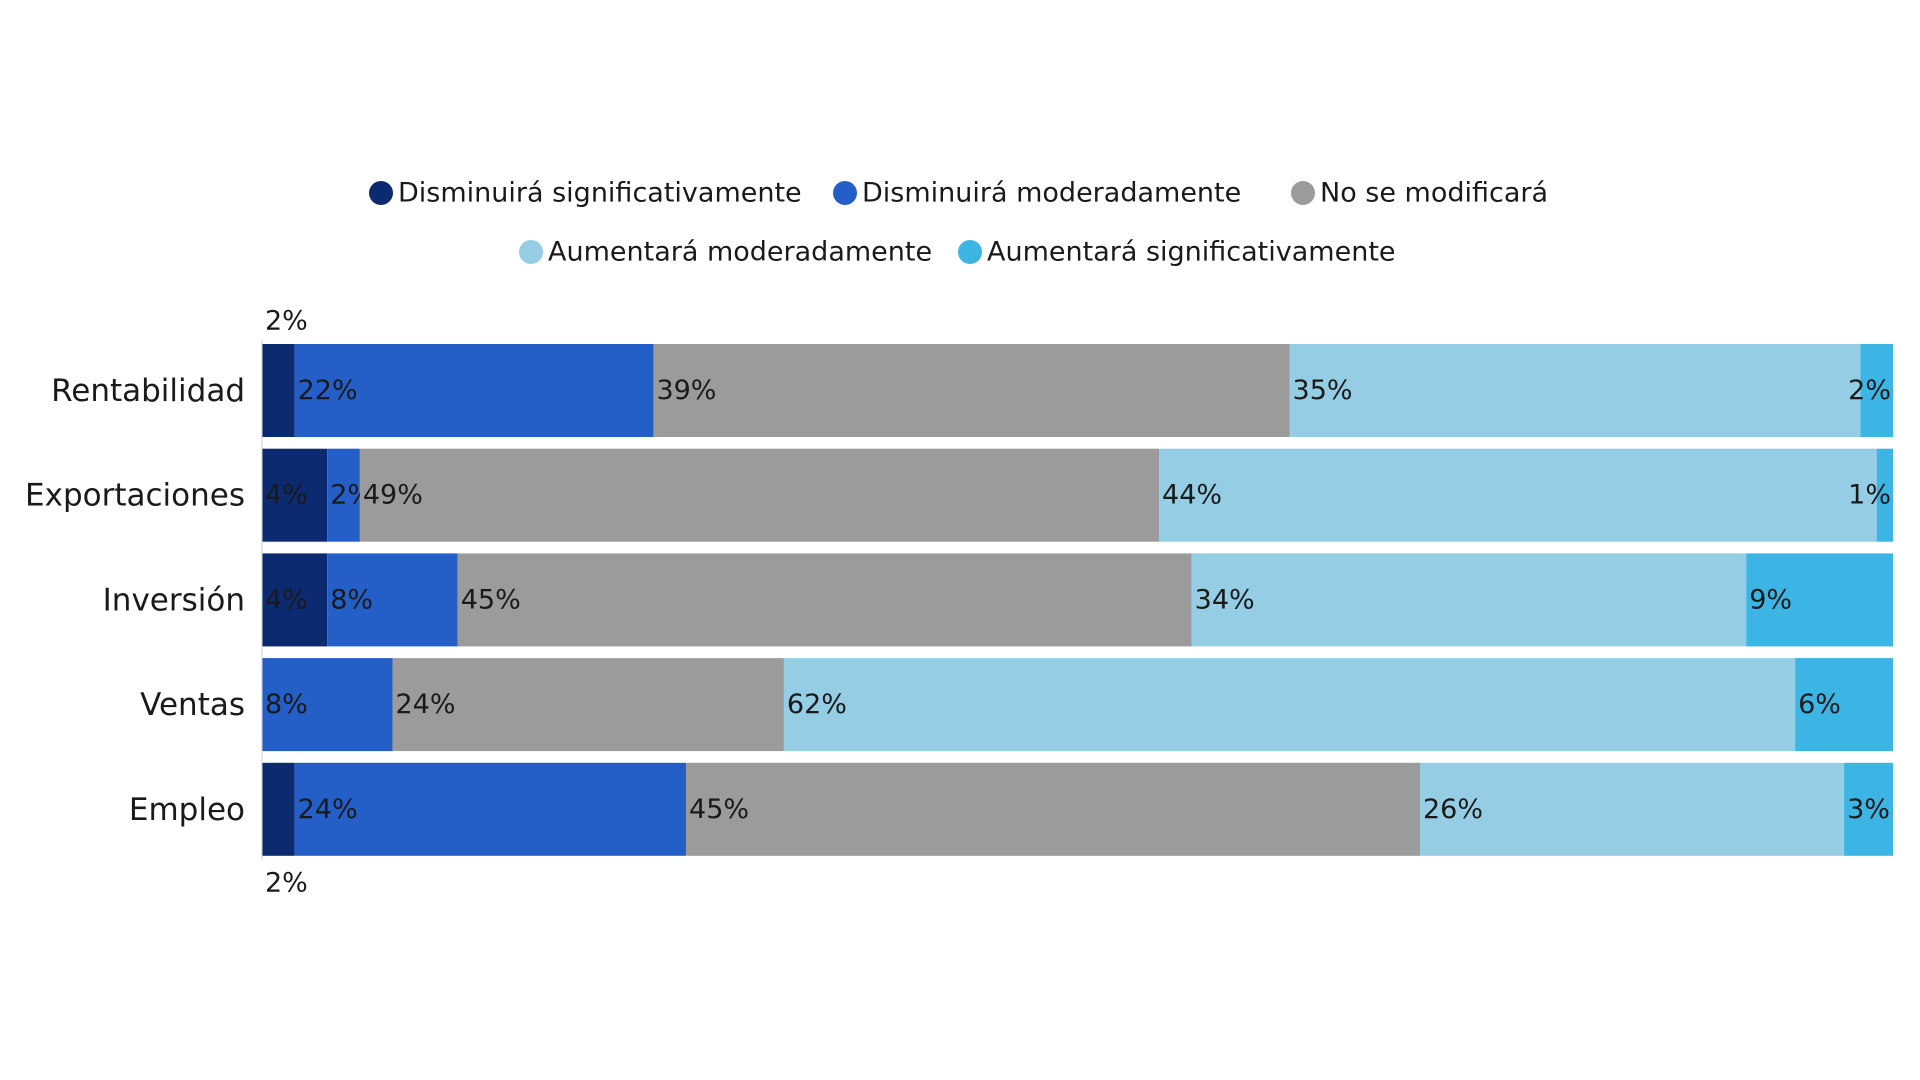 Image resolution: width=1920 pixels, height=1080 pixels. I want to click on data-label: 35%, so click(1323, 390).